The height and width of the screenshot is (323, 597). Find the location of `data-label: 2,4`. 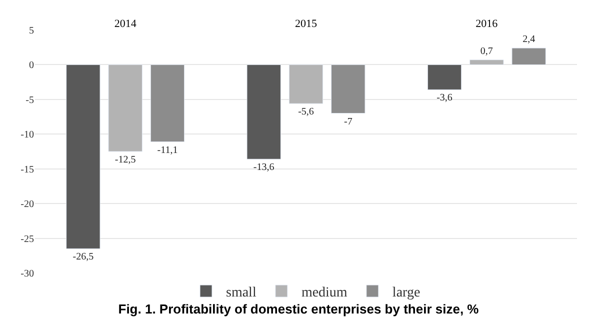

data-label: 2,4 is located at coordinates (529, 40).